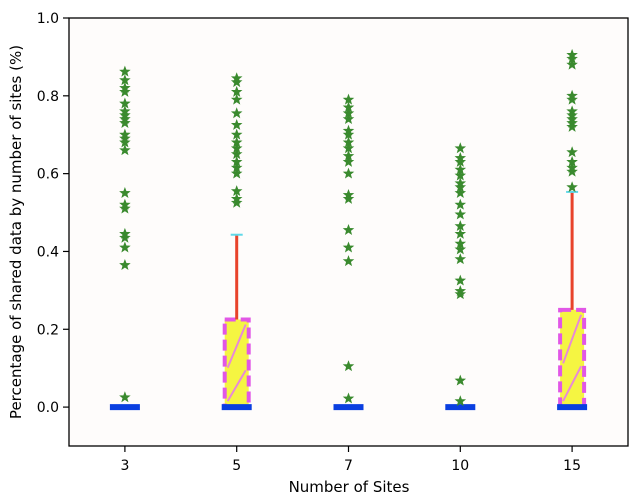  Describe the element at coordinates (48, 252) in the screenshot. I see `y-tick-label-2: 0.4` at that location.